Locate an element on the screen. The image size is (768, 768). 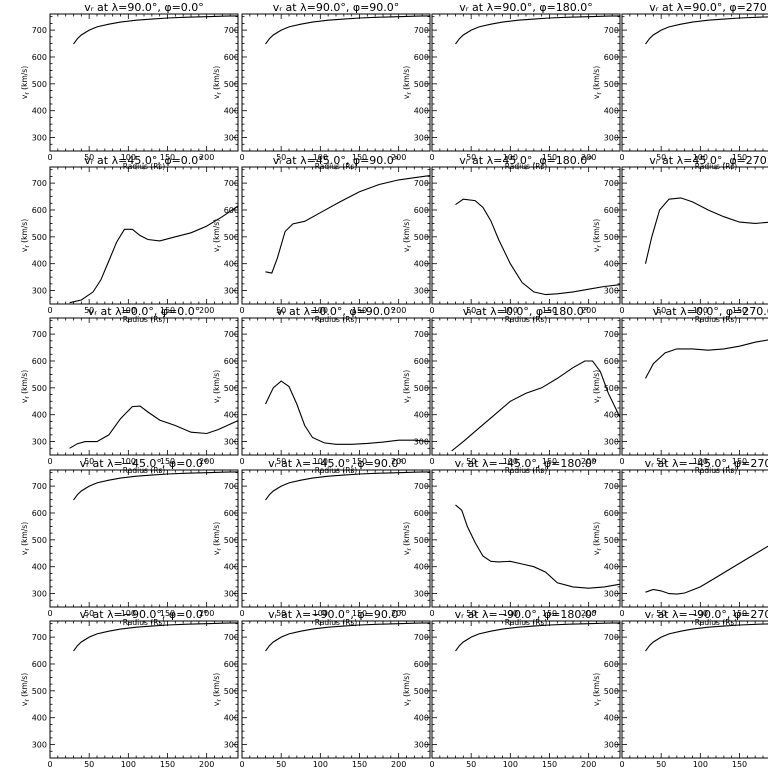
panel-title: vᵣ at λ=0.0°, φ=180.0° is located at coordinates (526, 311).